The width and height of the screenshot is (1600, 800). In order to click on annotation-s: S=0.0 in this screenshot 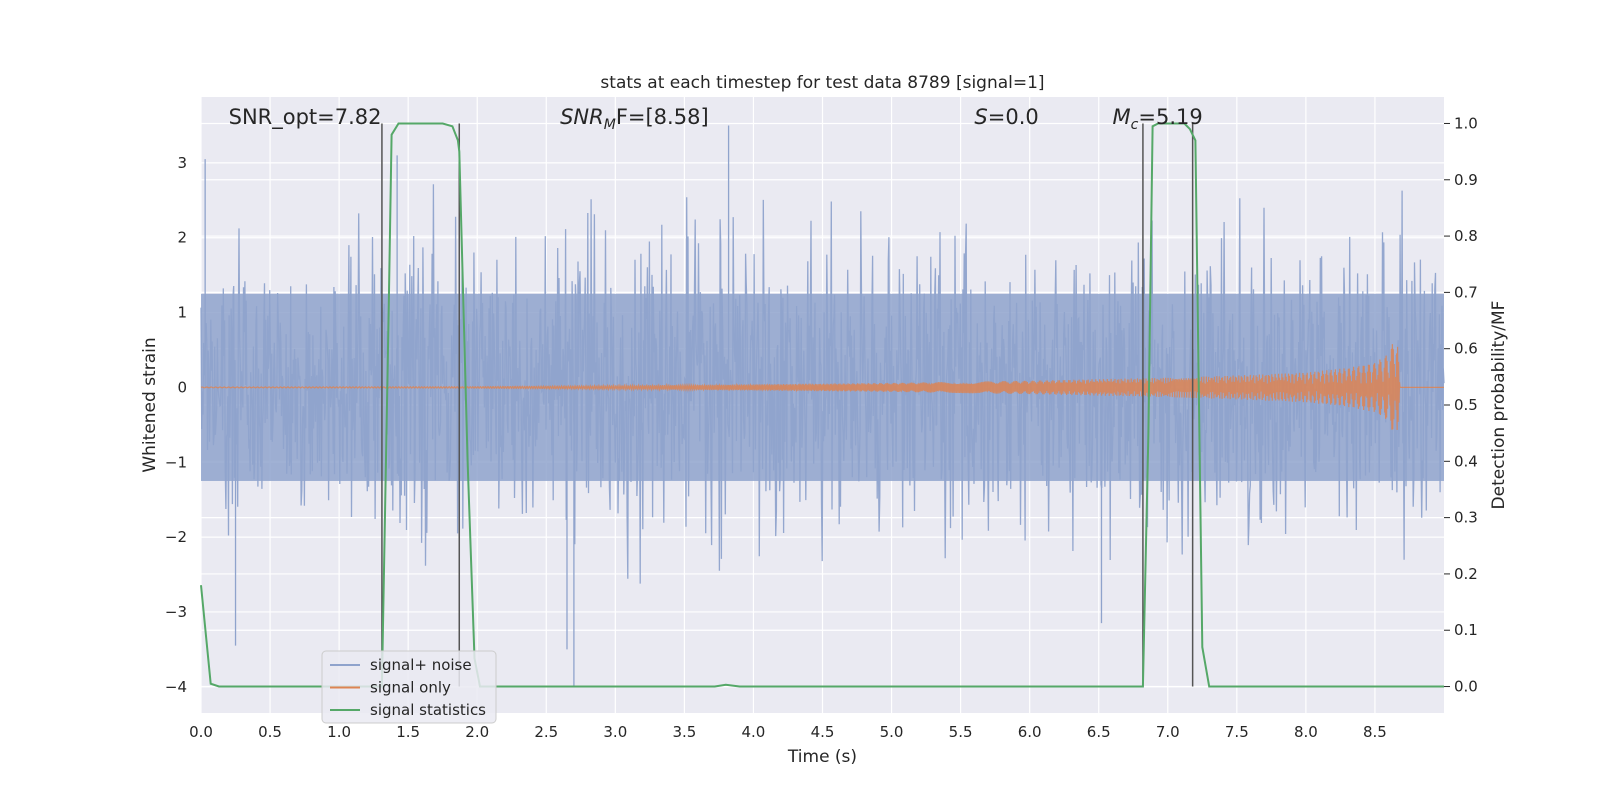, I will do `click(1006, 117)`.